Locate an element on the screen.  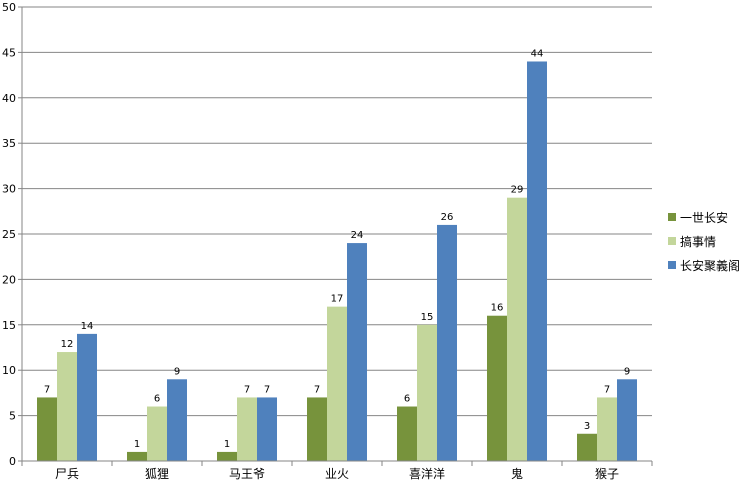
y-tick-label: 35 is located at coordinates (9, 143).